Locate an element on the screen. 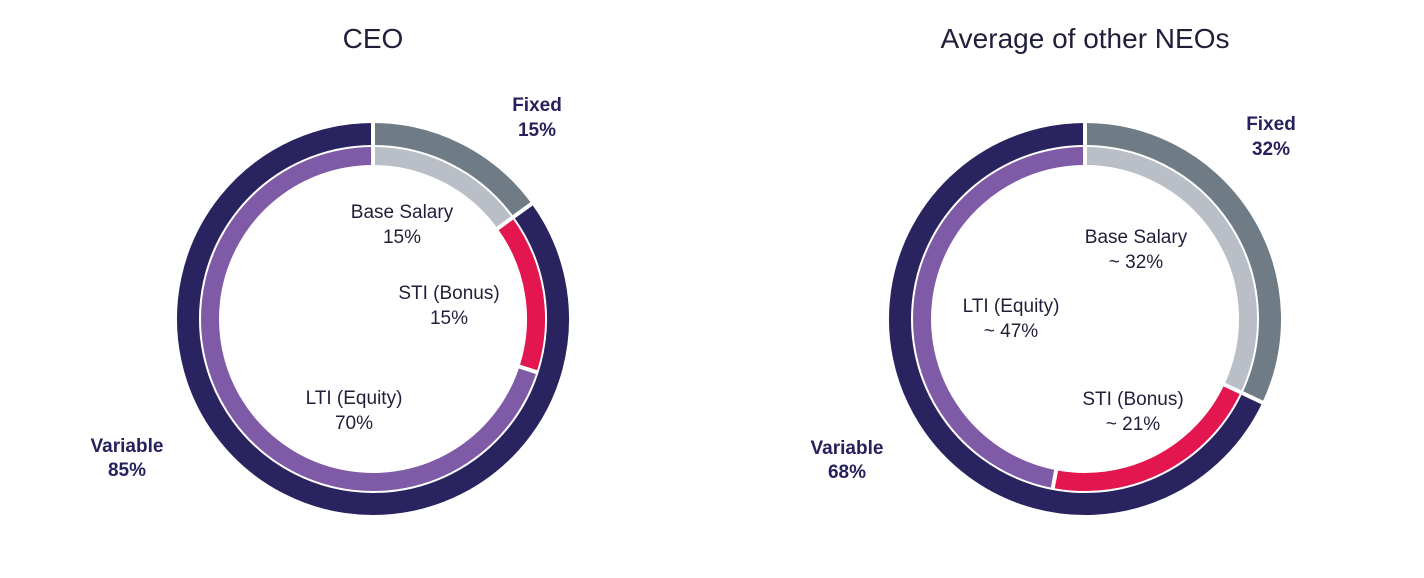 The width and height of the screenshot is (1424, 578). ceo-fixed-percent: 15% is located at coordinates (537, 130).